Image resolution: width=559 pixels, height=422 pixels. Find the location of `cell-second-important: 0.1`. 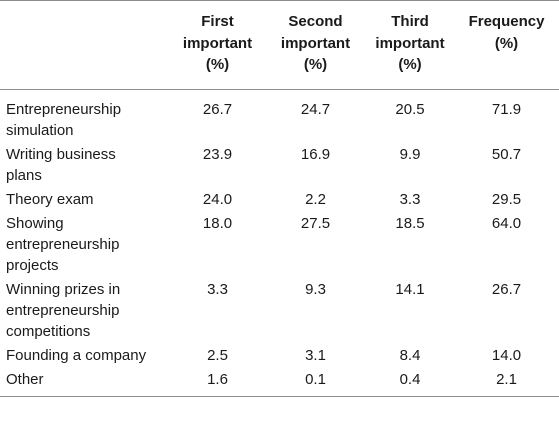

cell-second-important: 0.1 is located at coordinates (315, 381).